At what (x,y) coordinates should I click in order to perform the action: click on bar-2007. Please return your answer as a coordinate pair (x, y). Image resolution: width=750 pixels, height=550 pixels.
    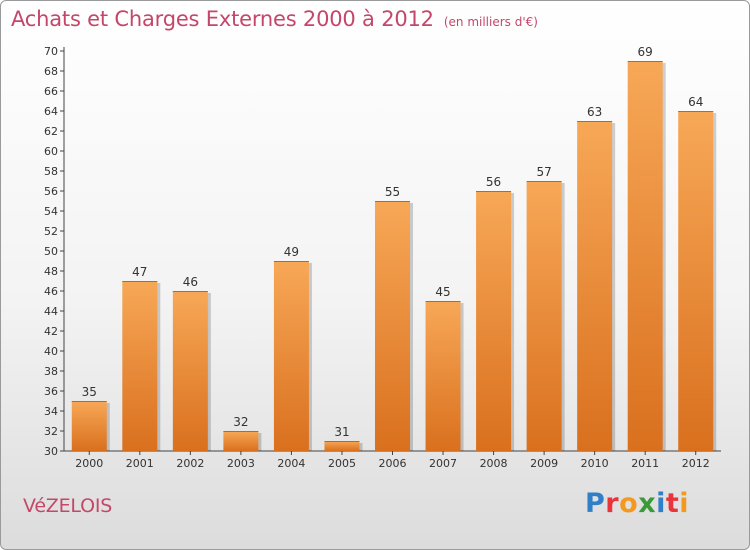
    Looking at the image, I should click on (443, 376).